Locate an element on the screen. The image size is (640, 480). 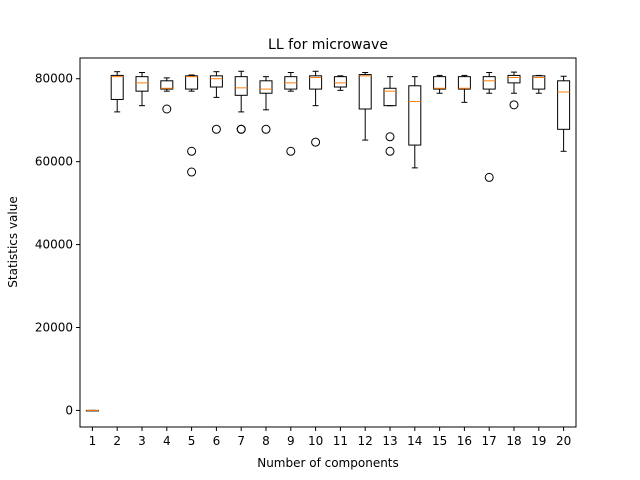
x-tick-label: 8 is located at coordinates (266, 441).